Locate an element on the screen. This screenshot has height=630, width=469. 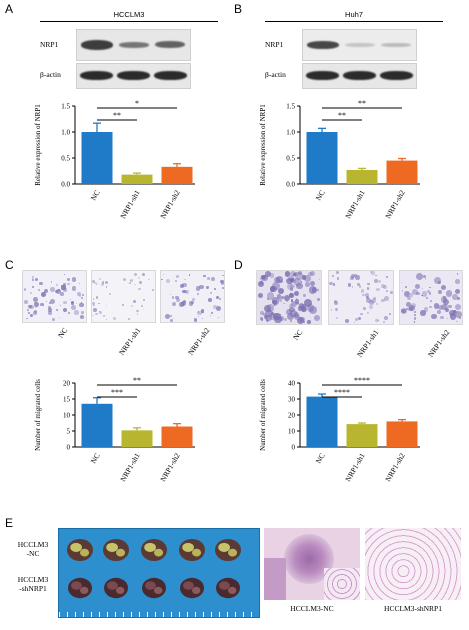
y-tick-label: 0 is located at coordinates (294, 448).